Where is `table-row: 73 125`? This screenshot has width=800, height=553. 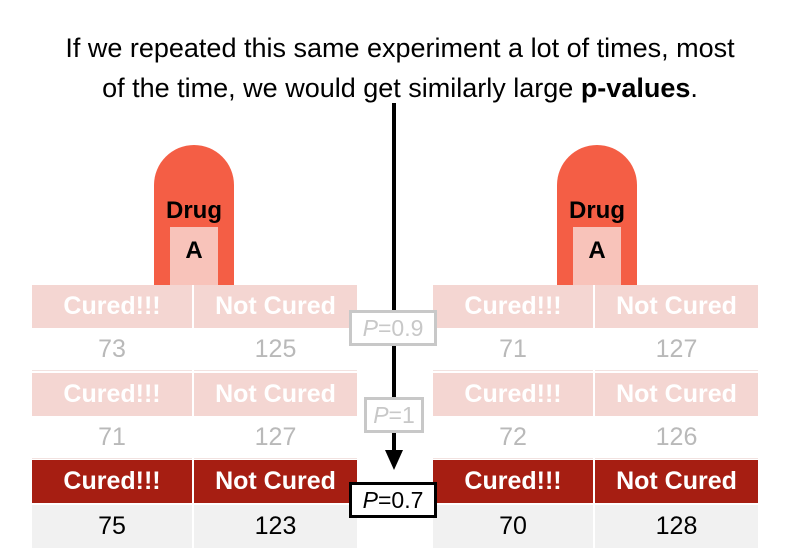
table-row: 73 125 is located at coordinates (194, 349).